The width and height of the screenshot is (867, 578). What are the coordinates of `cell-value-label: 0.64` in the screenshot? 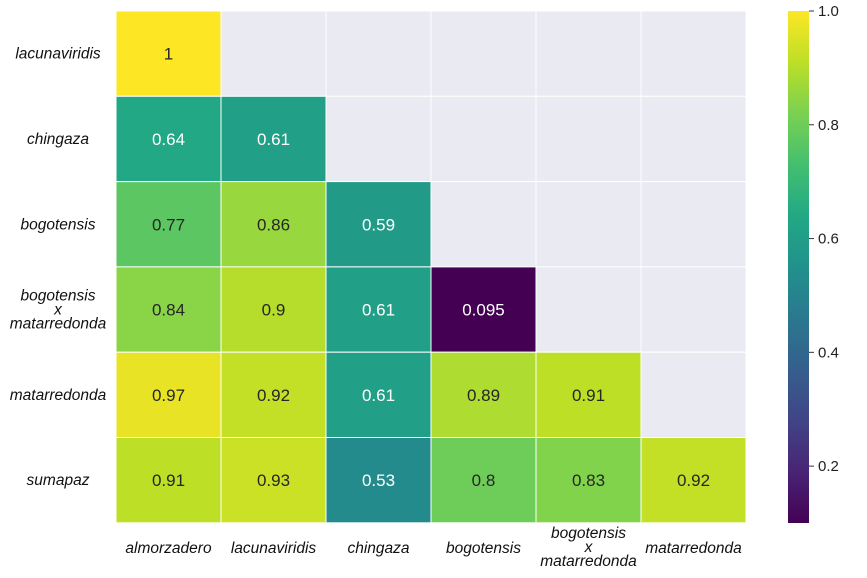 It's located at (168, 139).